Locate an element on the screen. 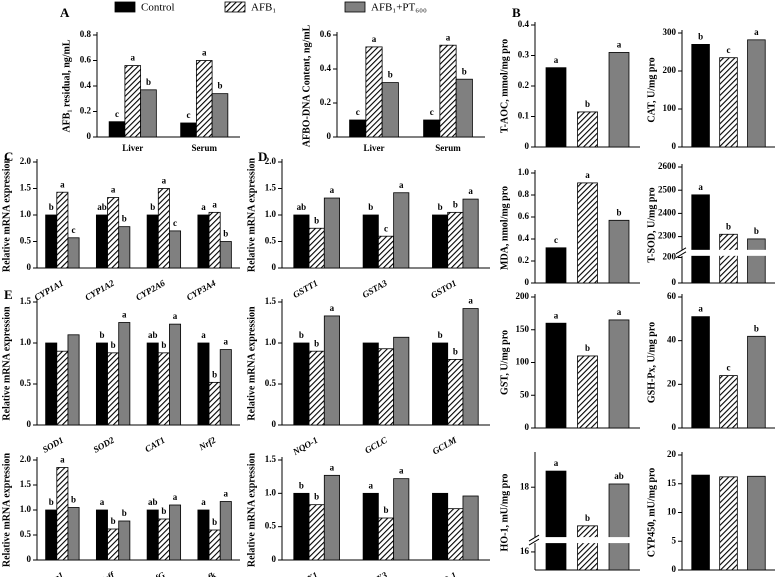  y-tick-label: 0.6 is located at coordinates (524, 216).